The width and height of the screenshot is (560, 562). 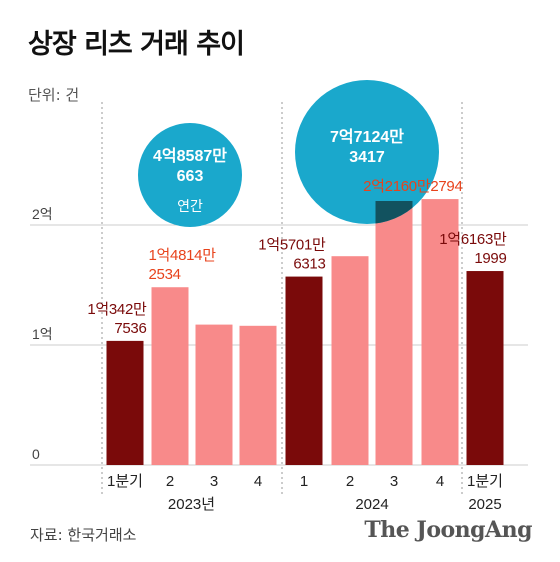 I want to click on data-label: 1999, so click(x=490, y=258).